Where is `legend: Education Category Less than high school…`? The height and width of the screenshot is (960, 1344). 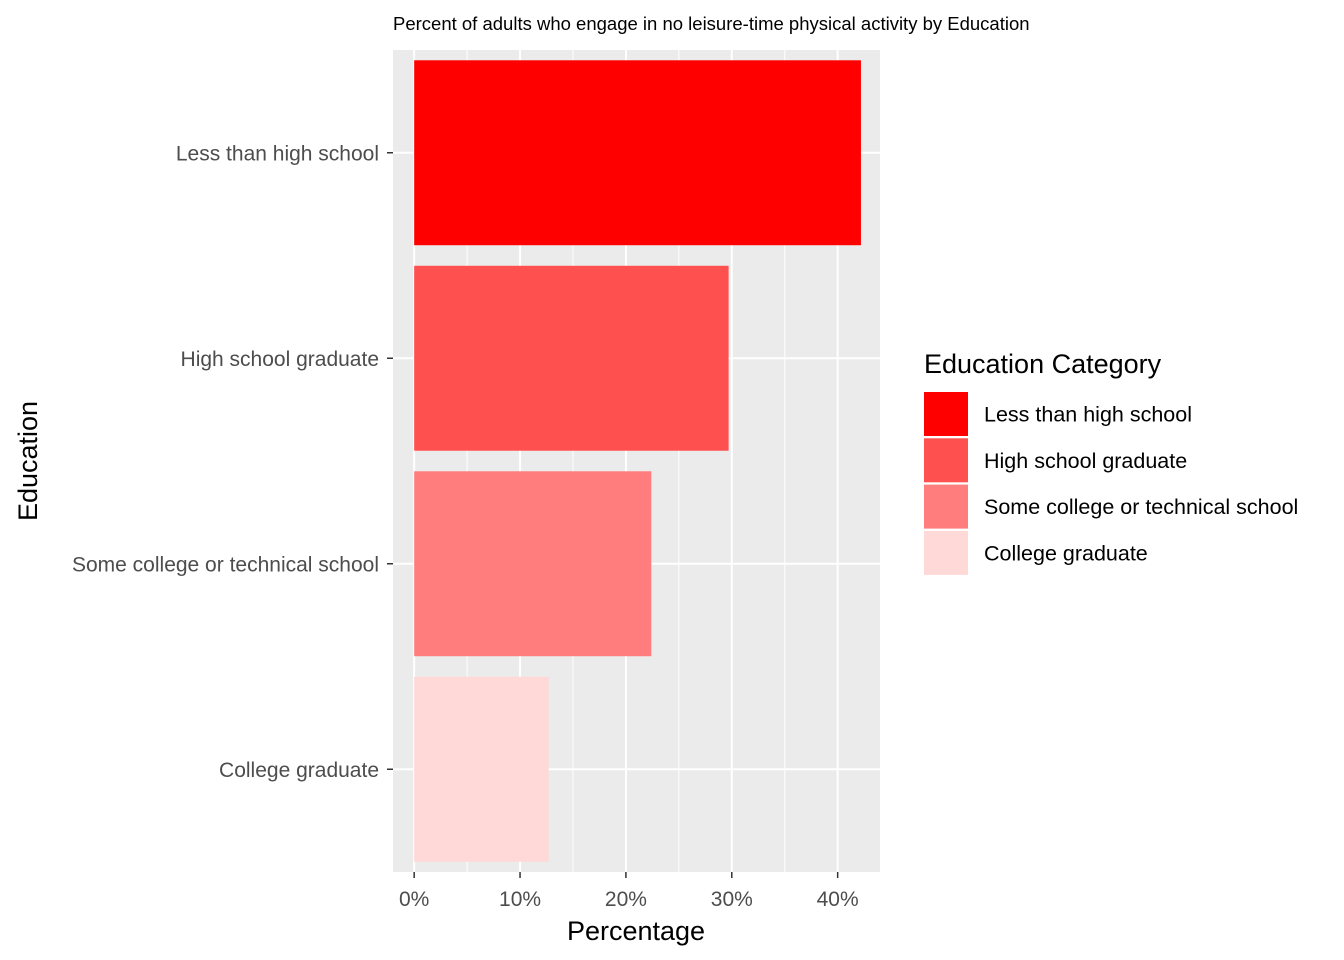
legend: Education Category Less than high school… is located at coordinates (1111, 462).